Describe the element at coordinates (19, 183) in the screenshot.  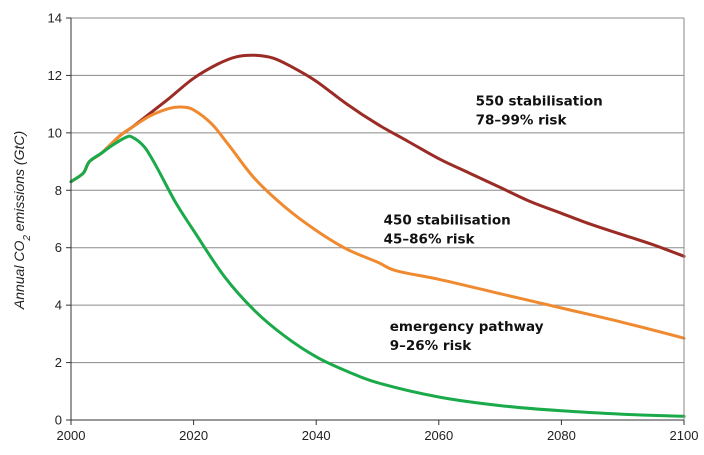
I see `y-axis-label-tail: emissions (GtC)` at that location.